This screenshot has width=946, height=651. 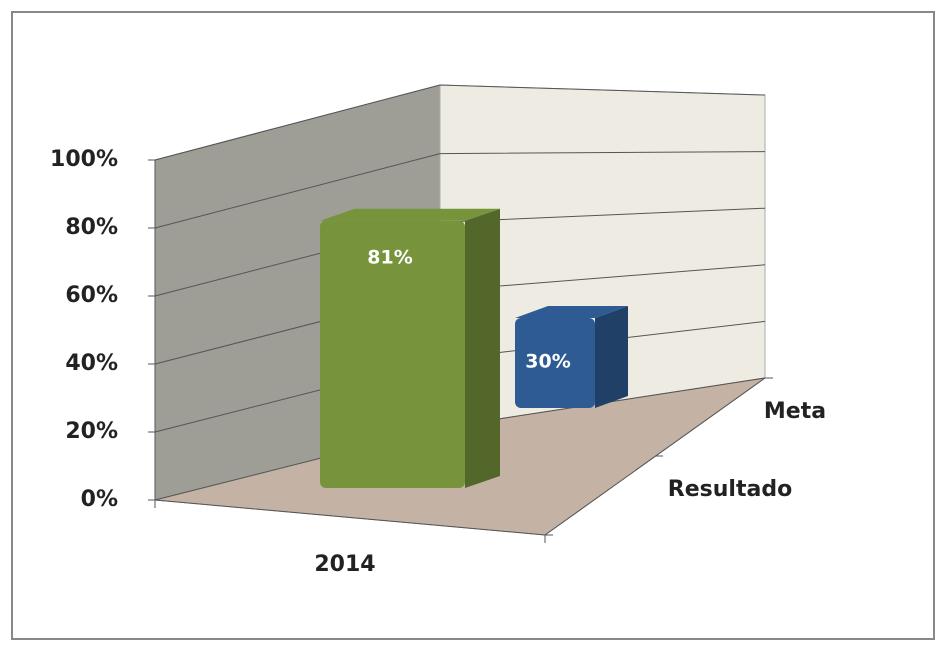 I want to click on depth-label: Meta, so click(x=795, y=411).